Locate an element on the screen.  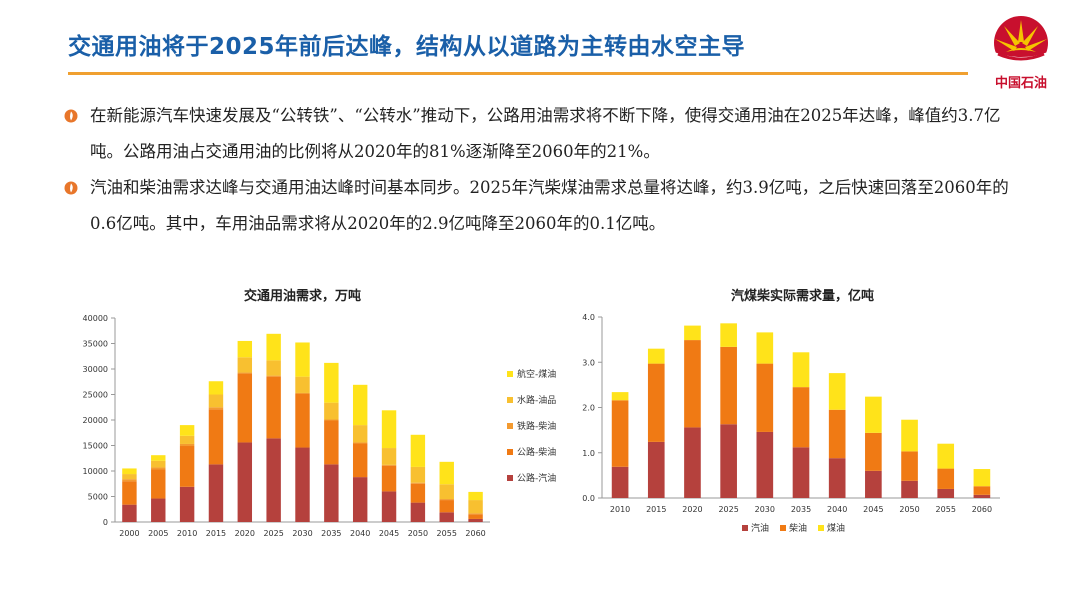
legend-label: 公路-柴油 is located at coordinates (536, 452).